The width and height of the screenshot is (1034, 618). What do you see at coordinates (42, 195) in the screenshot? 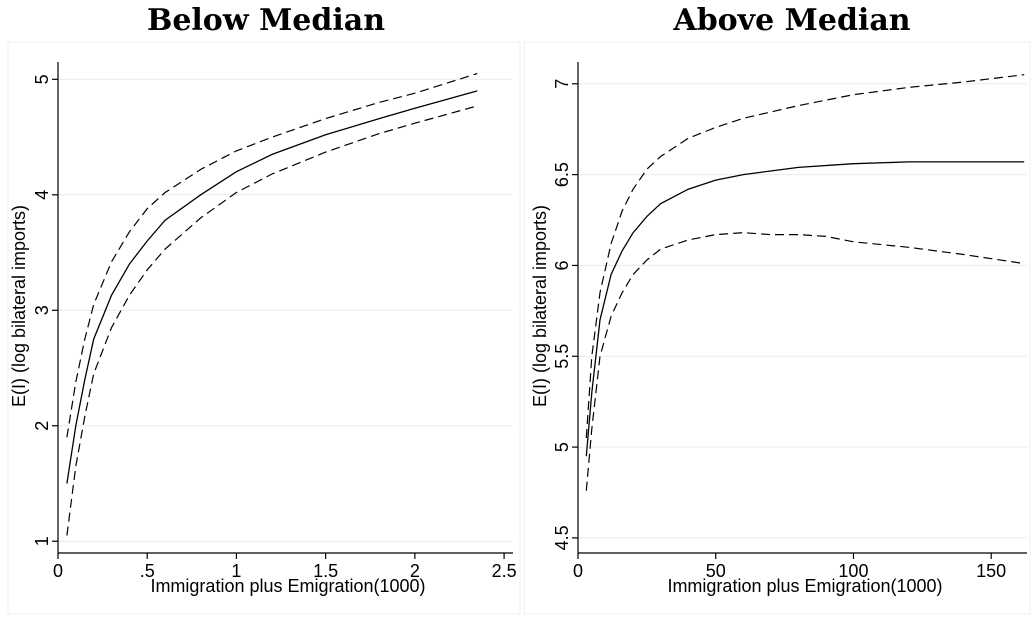
I see `y-tick-label: 4` at bounding box center [42, 195].